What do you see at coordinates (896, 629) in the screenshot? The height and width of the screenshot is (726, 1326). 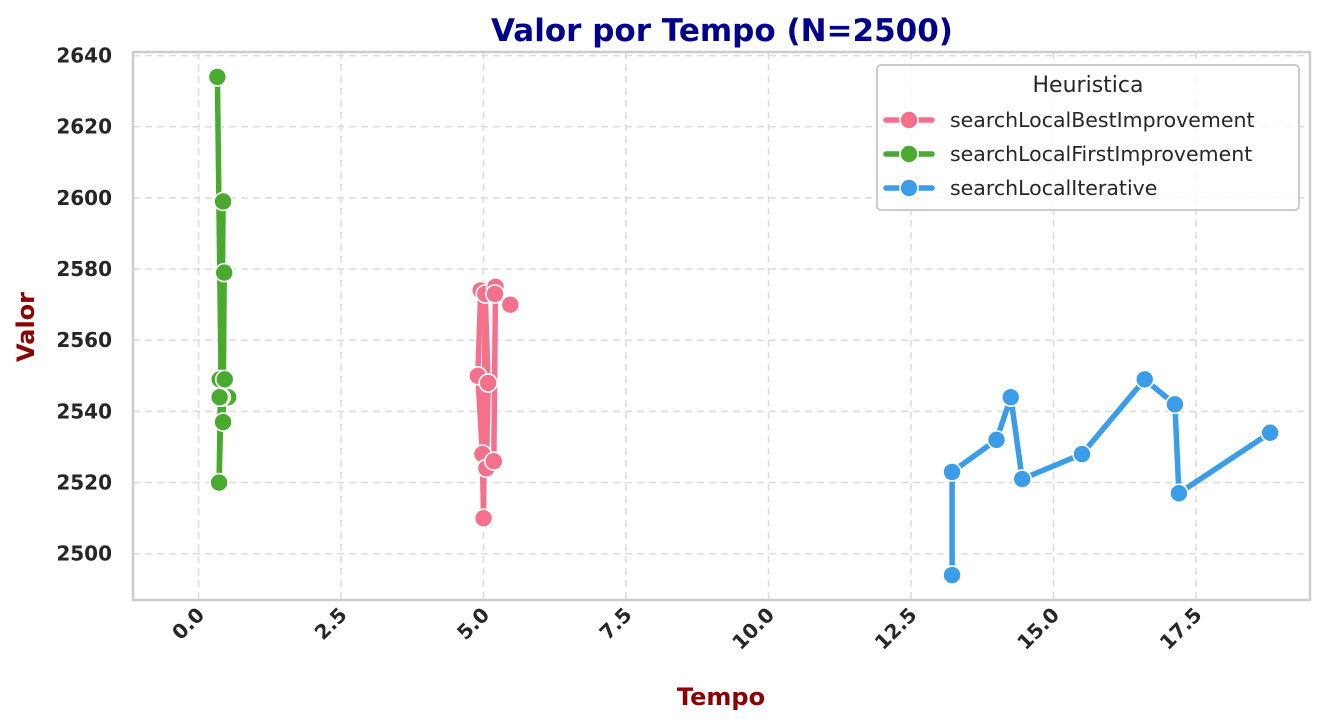 I see `x-tick-label: 12.5` at bounding box center [896, 629].